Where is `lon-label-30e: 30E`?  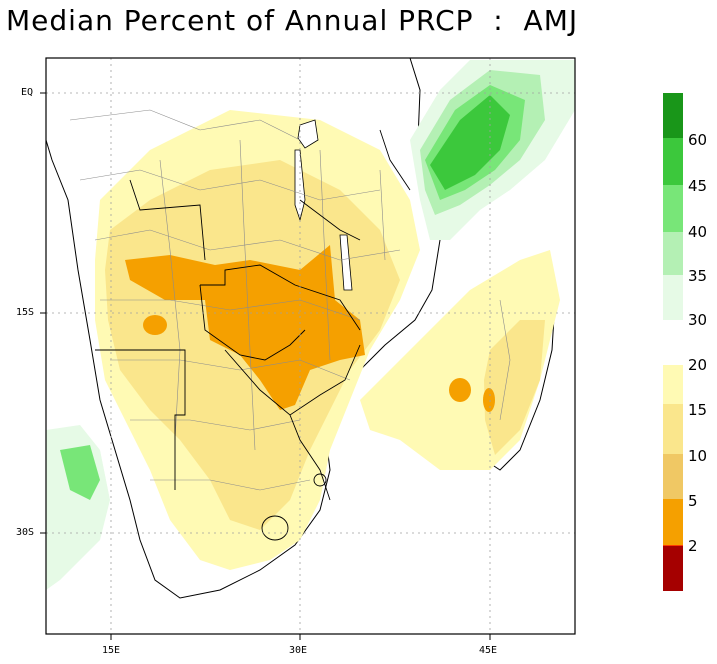 lon-label-30e: 30E is located at coordinates (298, 650).